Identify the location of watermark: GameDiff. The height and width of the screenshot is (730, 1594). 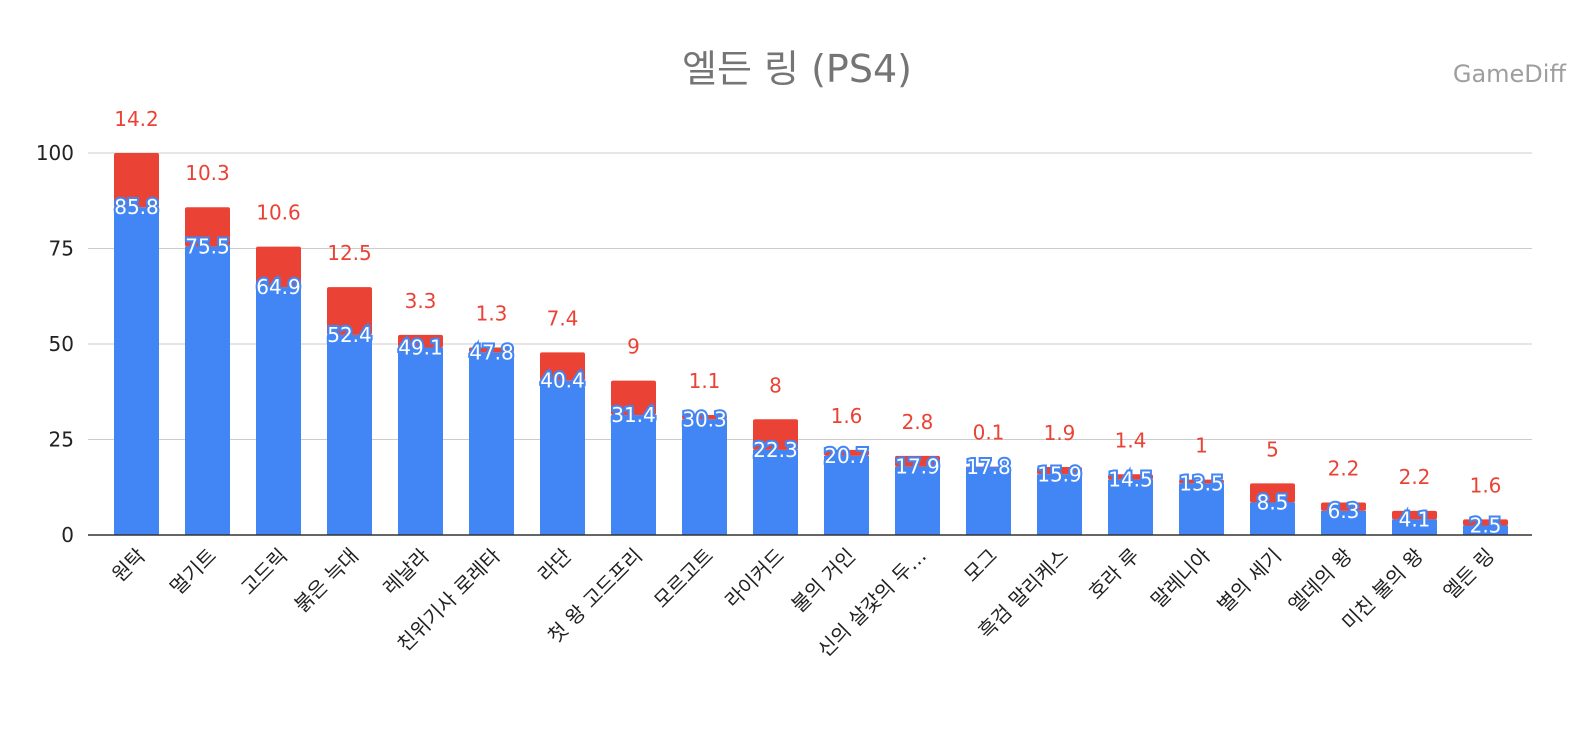
(1509, 74).